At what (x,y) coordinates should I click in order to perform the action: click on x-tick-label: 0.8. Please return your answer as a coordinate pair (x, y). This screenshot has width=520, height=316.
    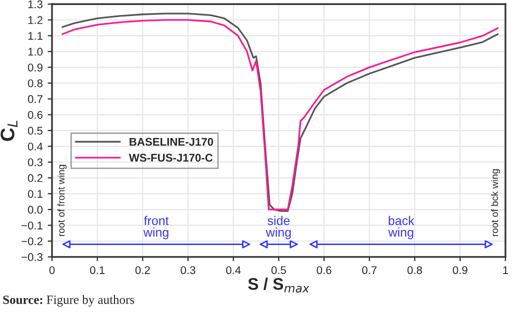
    Looking at the image, I should click on (414, 270).